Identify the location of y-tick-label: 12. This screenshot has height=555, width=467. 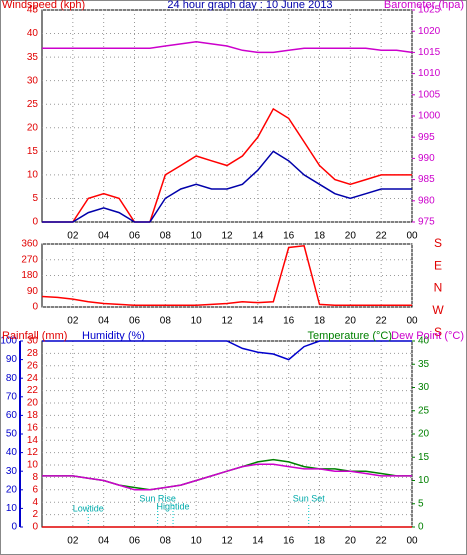
(33, 452).